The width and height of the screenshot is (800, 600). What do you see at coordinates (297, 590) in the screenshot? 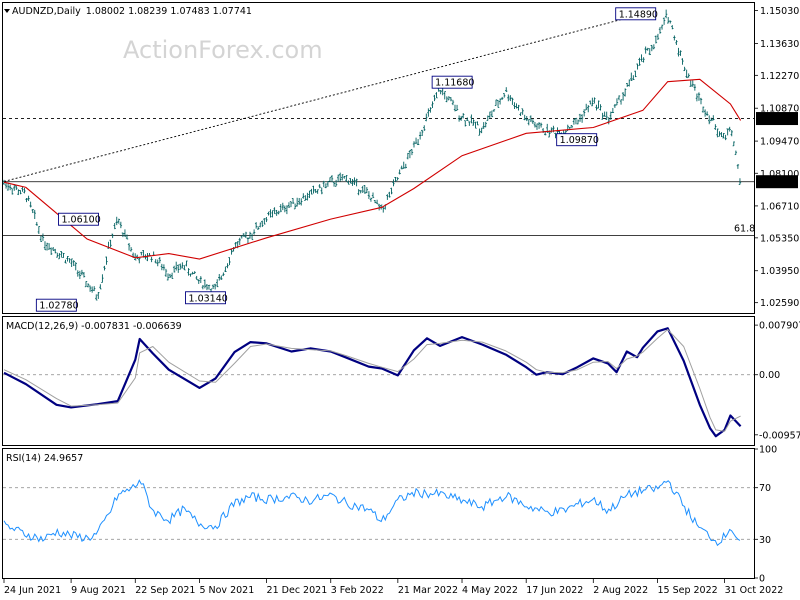
I see `x-tick-label: 21 Dec 2021` at bounding box center [297, 590].